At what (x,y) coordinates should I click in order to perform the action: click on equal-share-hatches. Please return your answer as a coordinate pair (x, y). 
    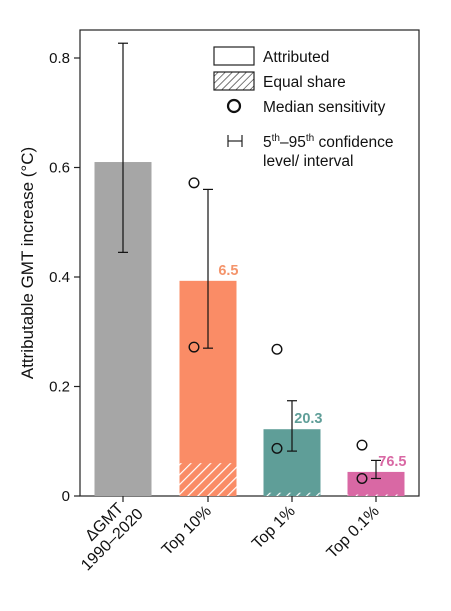
    Looking at the image, I should click on (292, 479).